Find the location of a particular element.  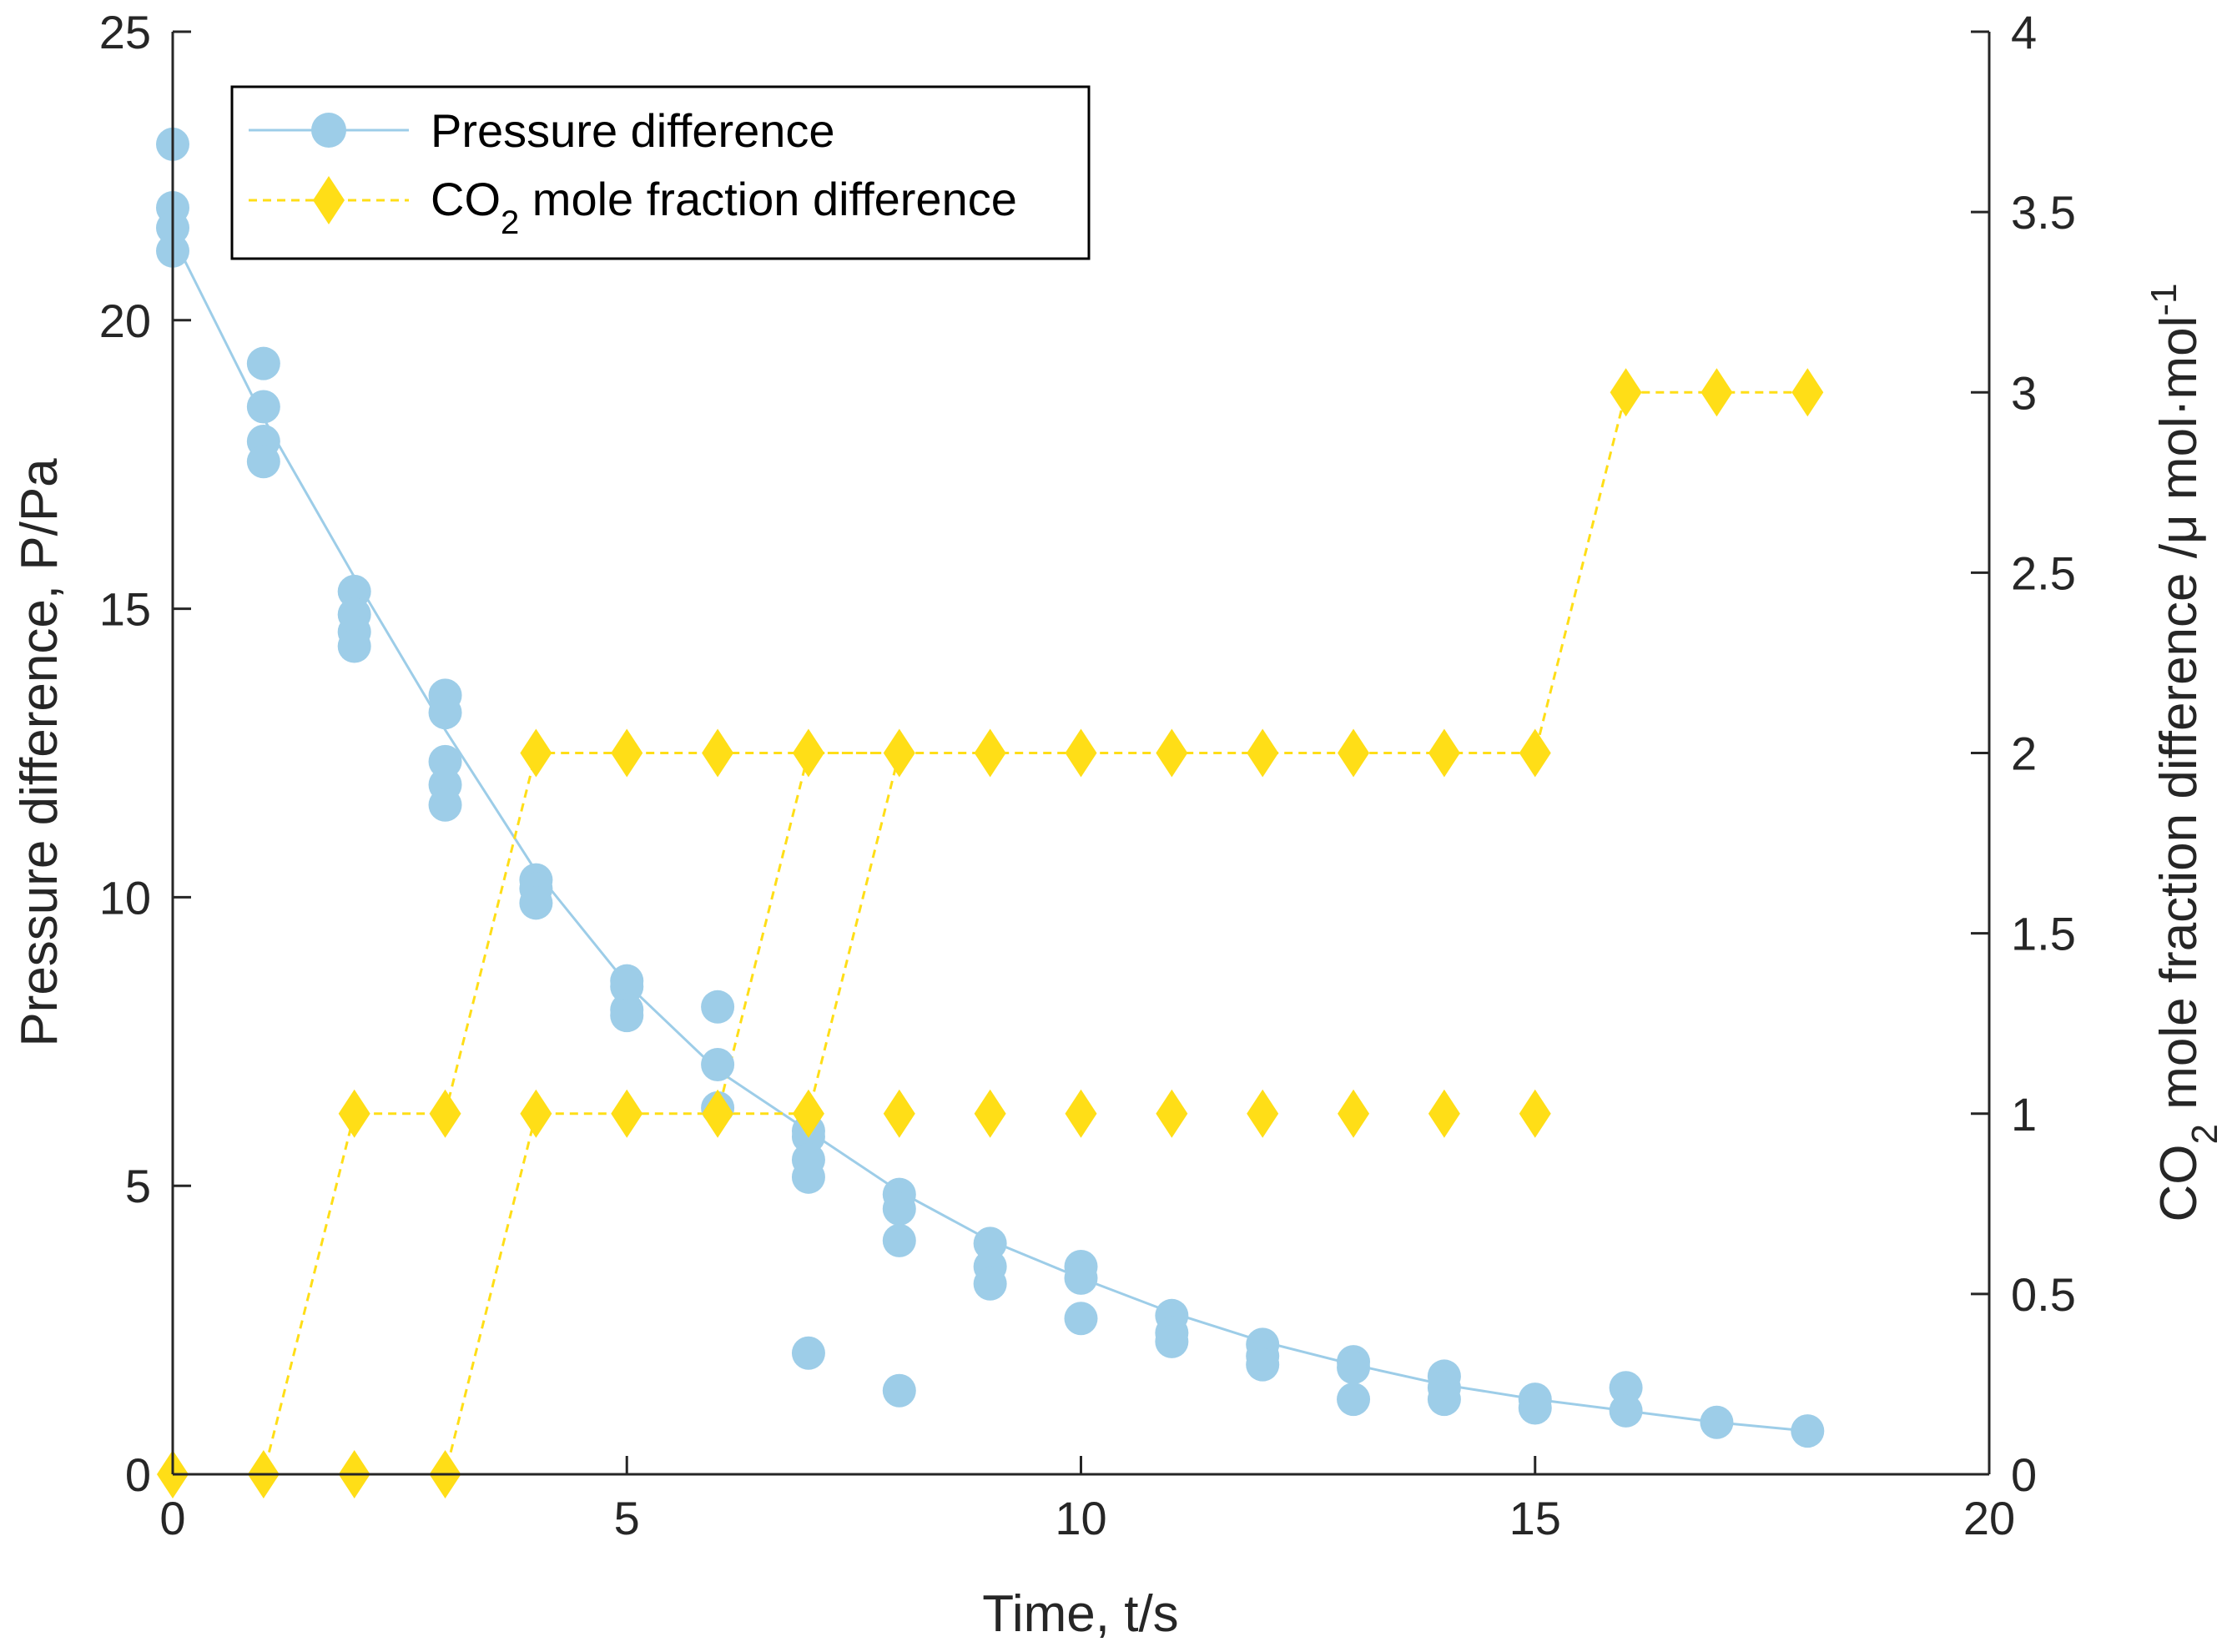

legend-label-co2-subscript: 2 is located at coordinates (510, 223).